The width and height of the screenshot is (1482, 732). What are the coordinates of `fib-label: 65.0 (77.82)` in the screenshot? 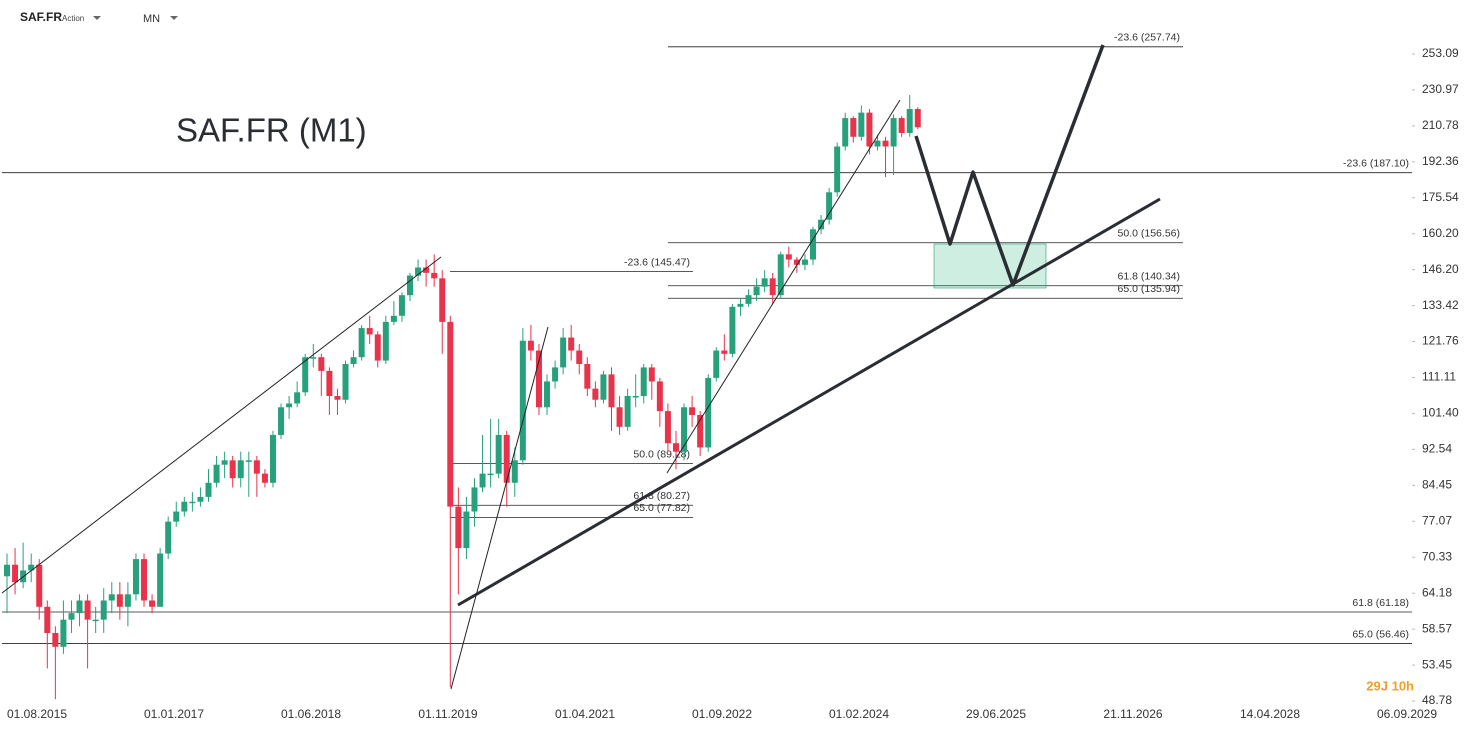 It's located at (661, 508).